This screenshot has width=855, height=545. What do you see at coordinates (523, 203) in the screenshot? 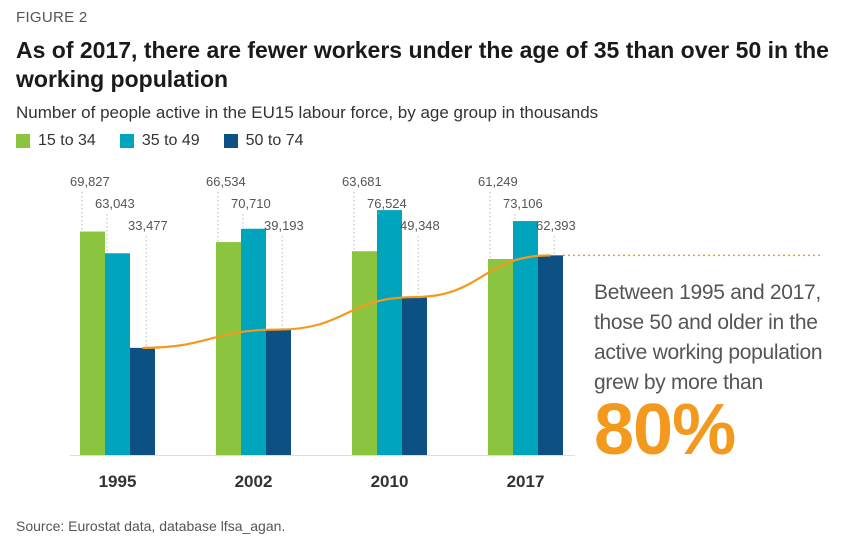
I see `data-label-2017-35-to-49: 73,106` at bounding box center [523, 203].